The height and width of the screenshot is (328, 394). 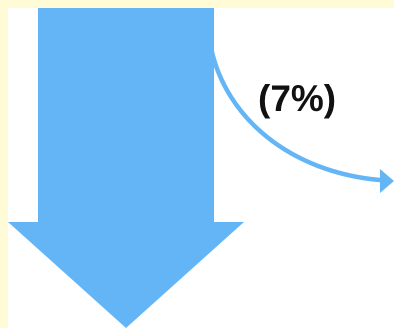 What do you see at coordinates (387, 181) in the screenshot?
I see `branch-flow-arrowhead` at bounding box center [387, 181].